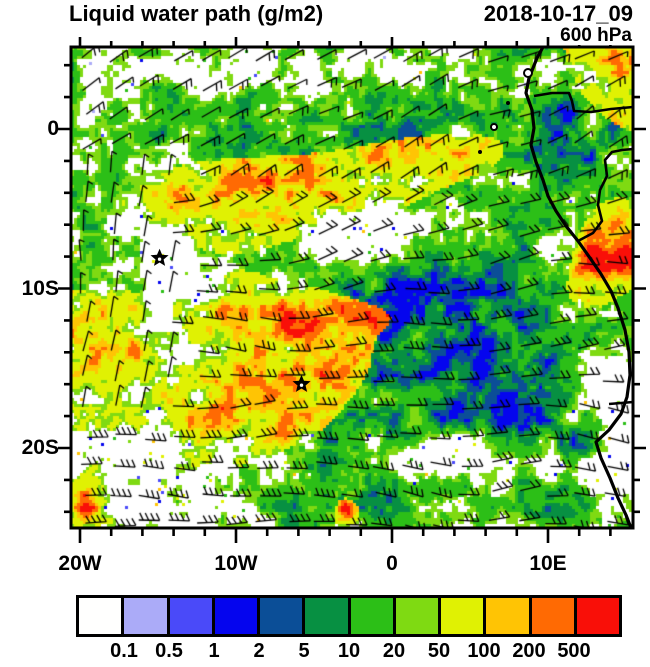 The image size is (650, 667). I want to click on coastline, so click(578, 287).